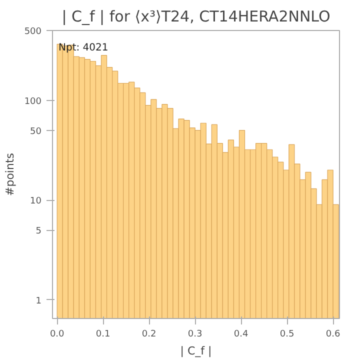 The height and width of the screenshot is (360, 343). Describe the element at coordinates (333, 335) in the screenshot. I see `x-tick-label: 0.6` at that location.